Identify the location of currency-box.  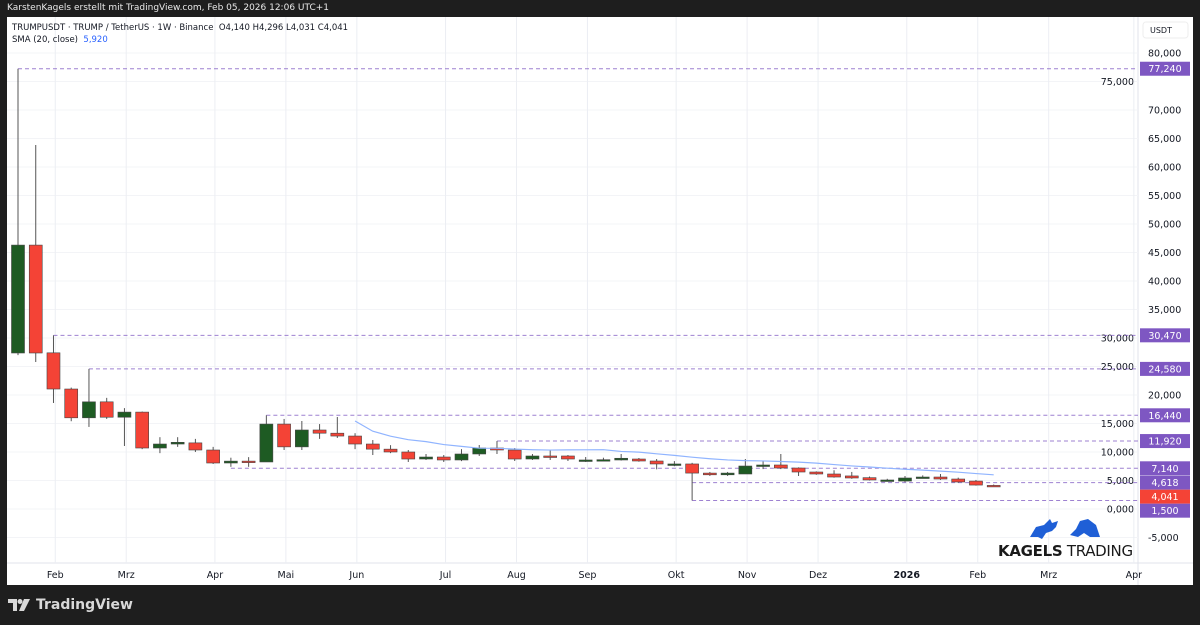
(1165, 30).